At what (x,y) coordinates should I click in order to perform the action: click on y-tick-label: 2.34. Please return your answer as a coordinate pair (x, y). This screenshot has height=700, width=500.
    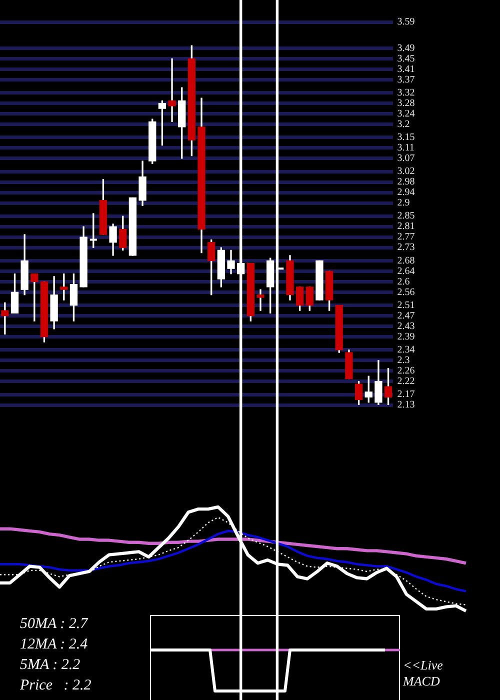
    Looking at the image, I should click on (406, 350).